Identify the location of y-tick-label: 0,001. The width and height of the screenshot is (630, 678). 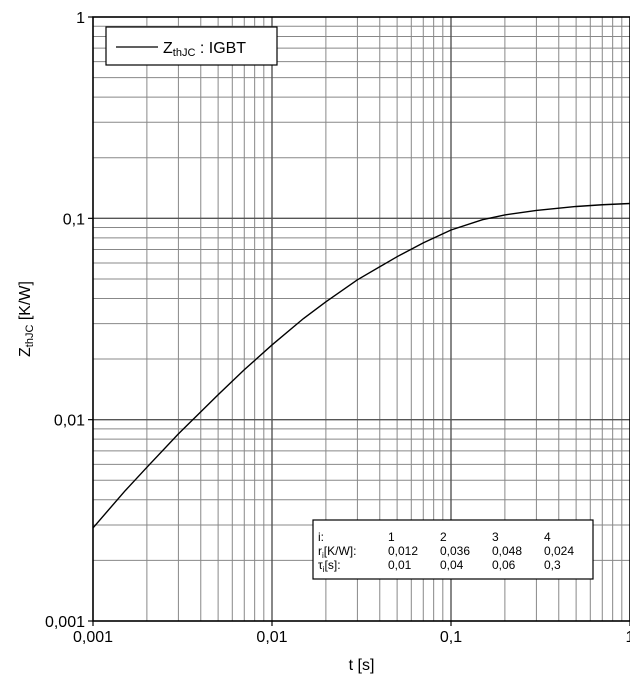
(65, 622).